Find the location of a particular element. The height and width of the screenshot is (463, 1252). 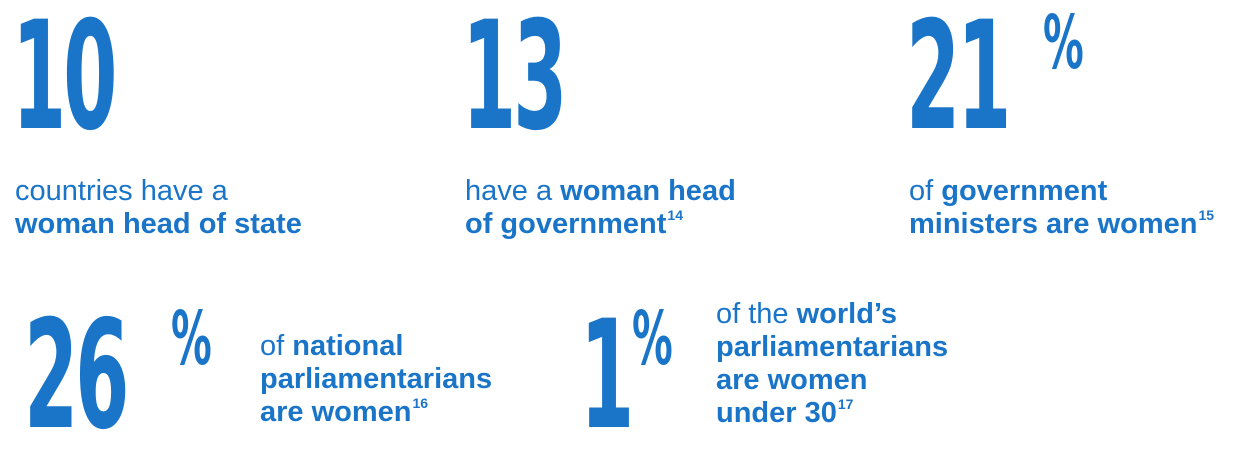

caption-text: government is located at coordinates (1024, 191).